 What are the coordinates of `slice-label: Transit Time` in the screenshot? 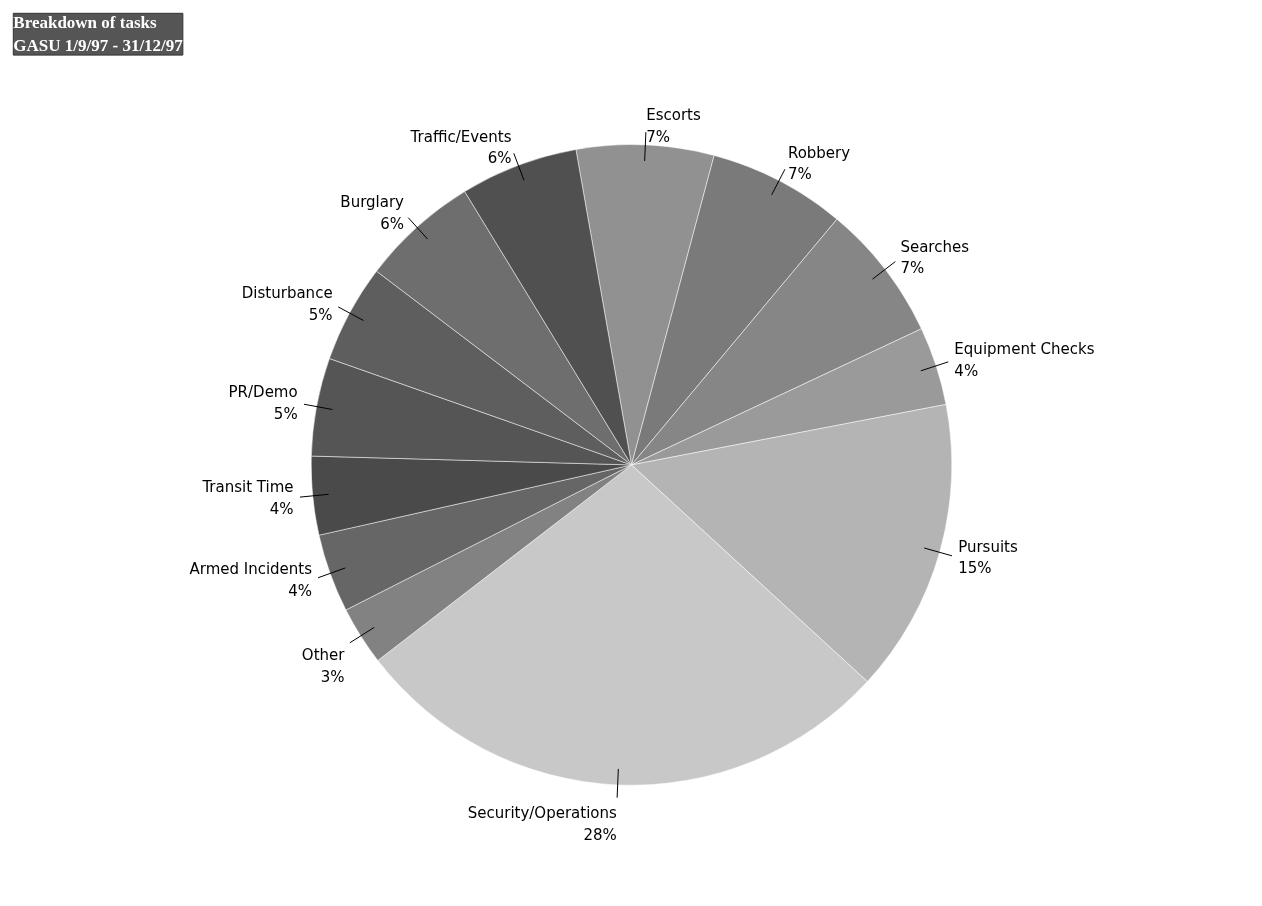 It's located at (247, 486).